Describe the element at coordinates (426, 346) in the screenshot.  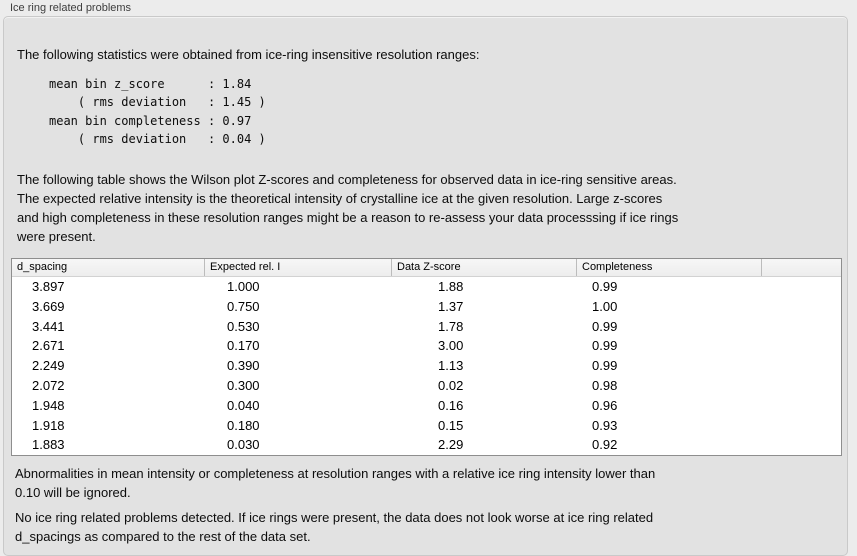
I see `table-row: 2.671 0.170 3.00 0.99` at that location.